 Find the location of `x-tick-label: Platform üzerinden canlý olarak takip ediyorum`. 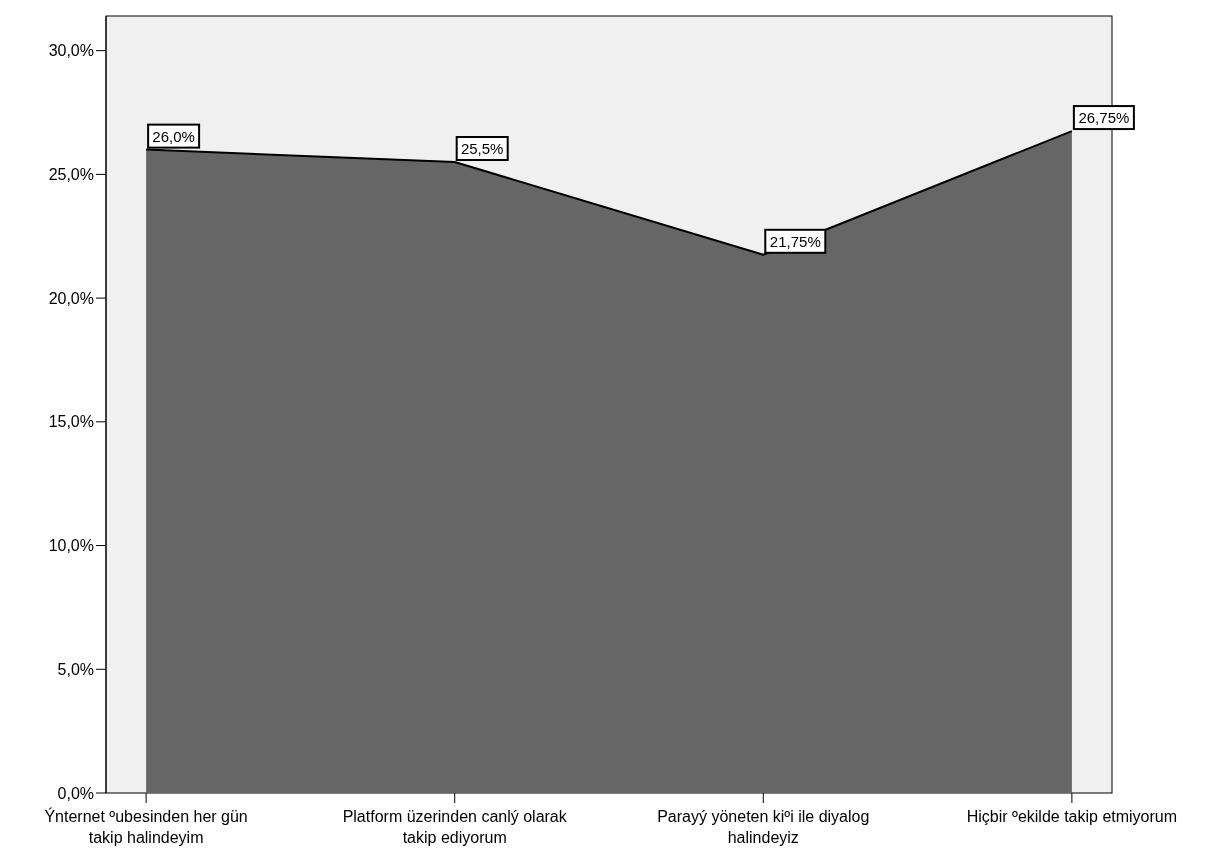

x-tick-label: Platform üzerinden canlý olarak takip ediyorum is located at coordinates (455, 827).